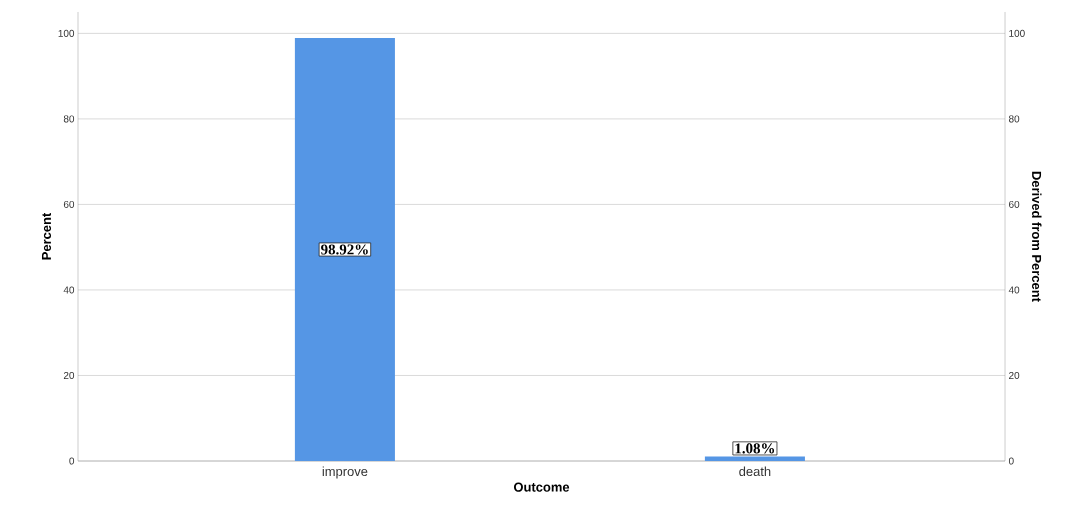 The height and width of the screenshot is (518, 1069). Describe the element at coordinates (69, 375) in the screenshot. I see `y-tick-label: 20` at that location.